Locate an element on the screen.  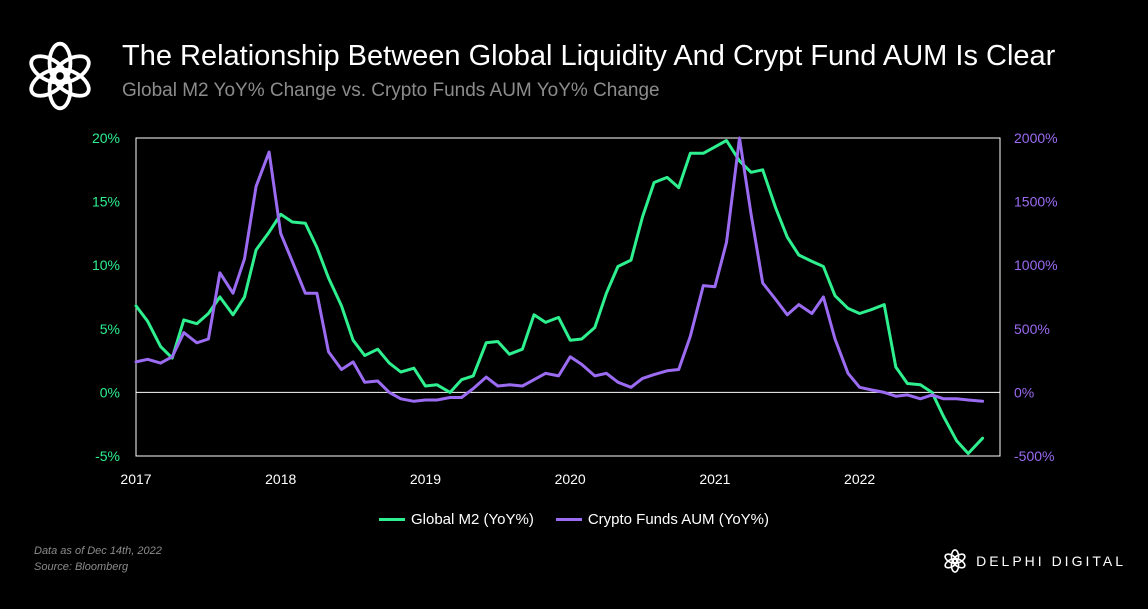
legend-swatch-m2 is located at coordinates (391, 519).